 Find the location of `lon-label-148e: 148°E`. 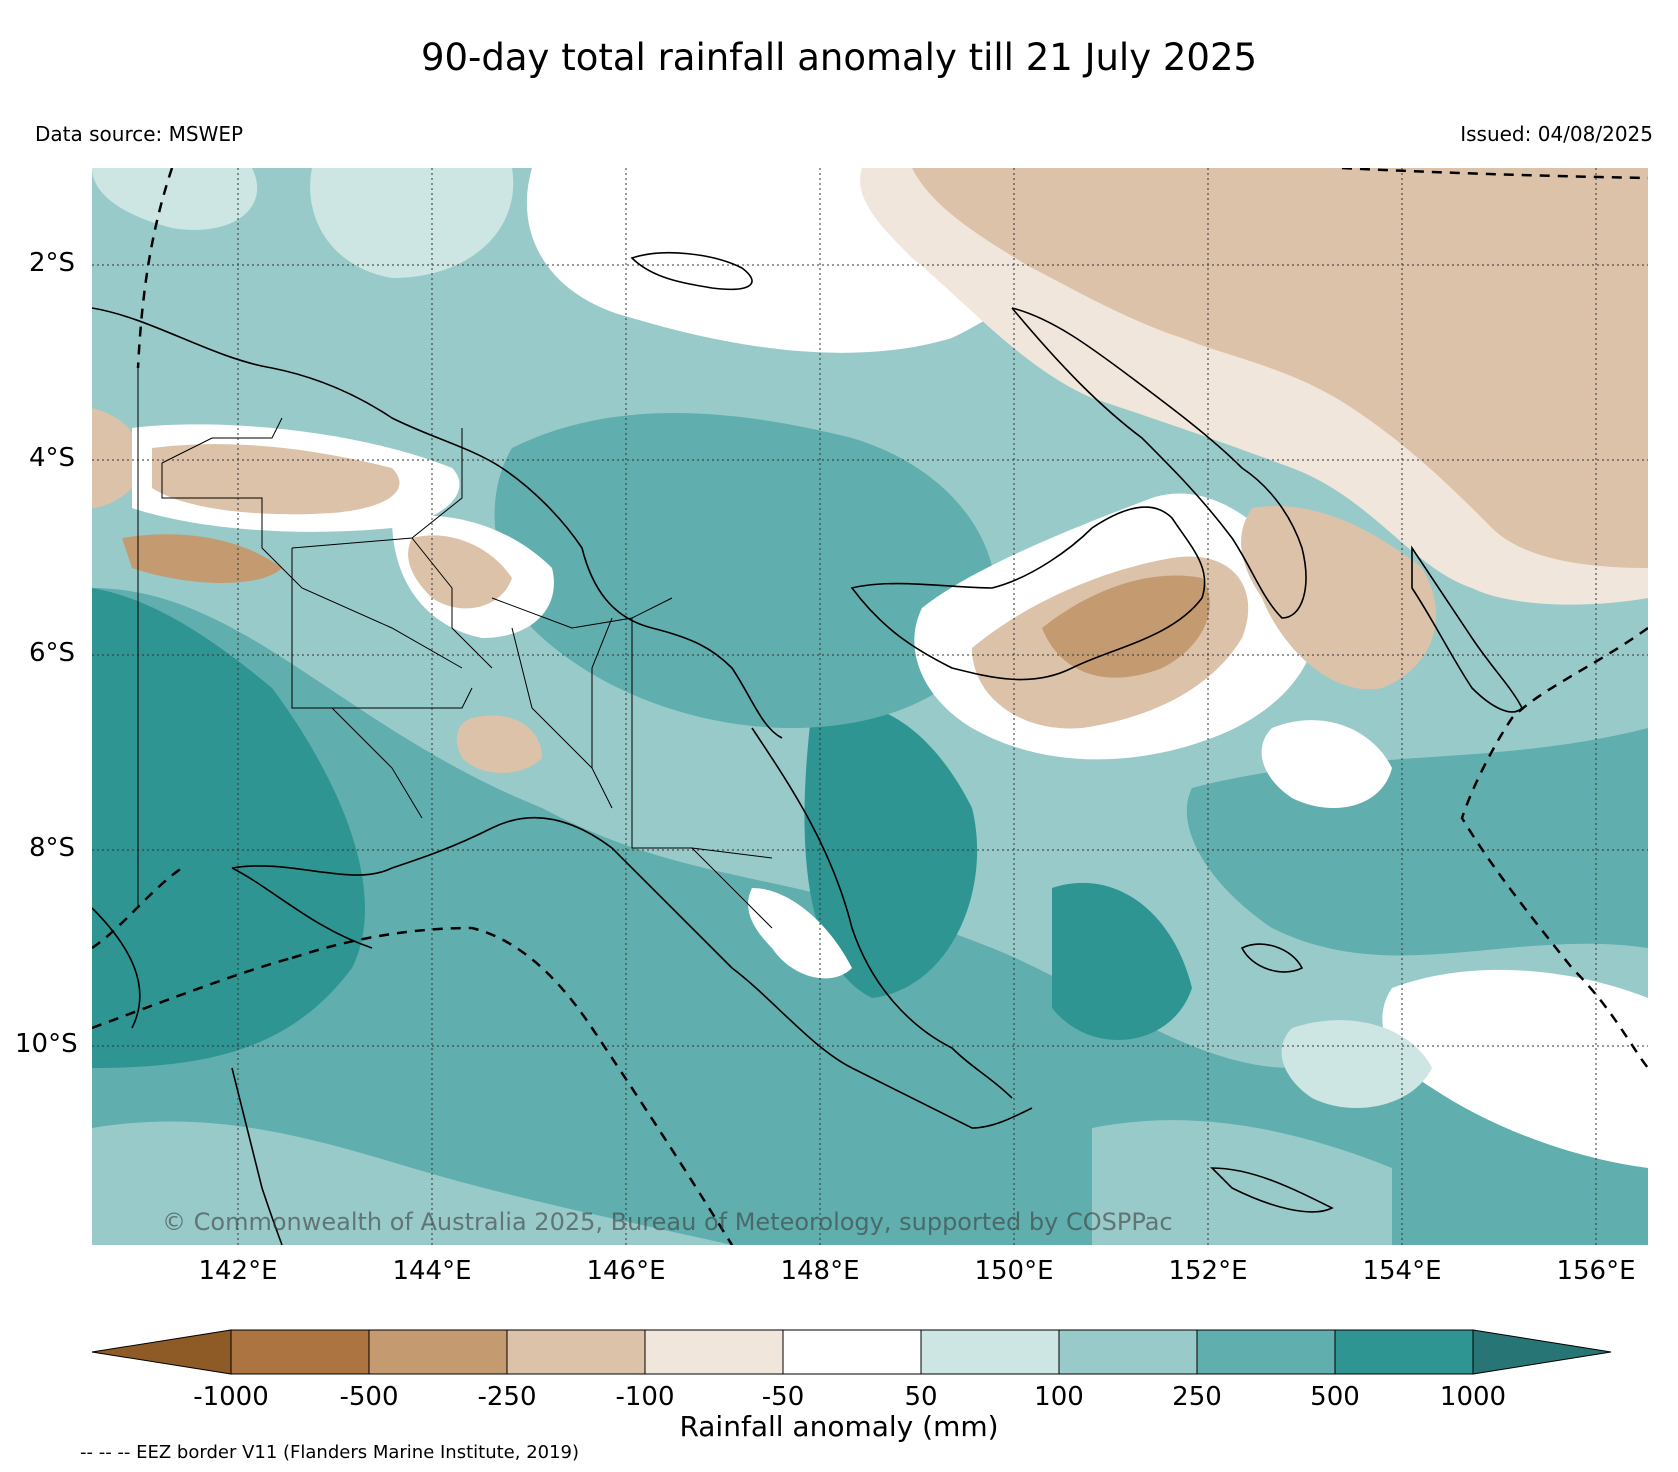

lon-label-148e: 148°E is located at coordinates (820, 1271).